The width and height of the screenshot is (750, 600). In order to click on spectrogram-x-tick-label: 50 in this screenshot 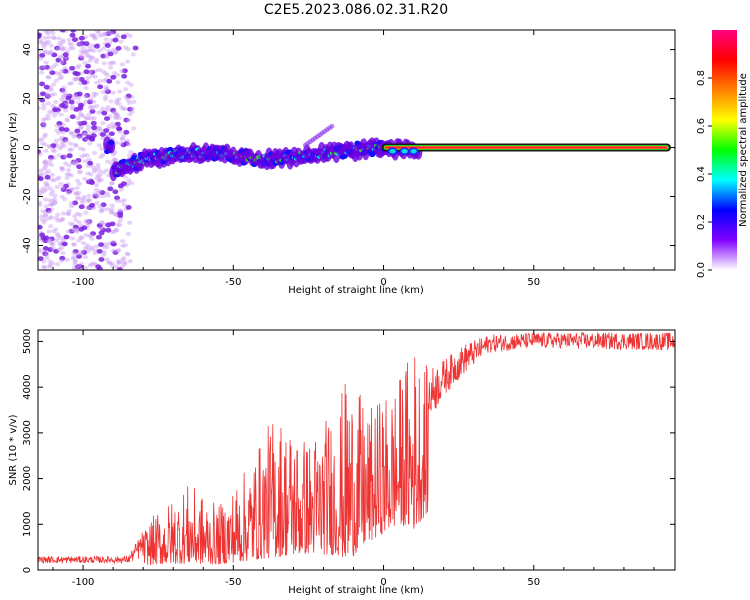, I will do `click(533, 282)`.